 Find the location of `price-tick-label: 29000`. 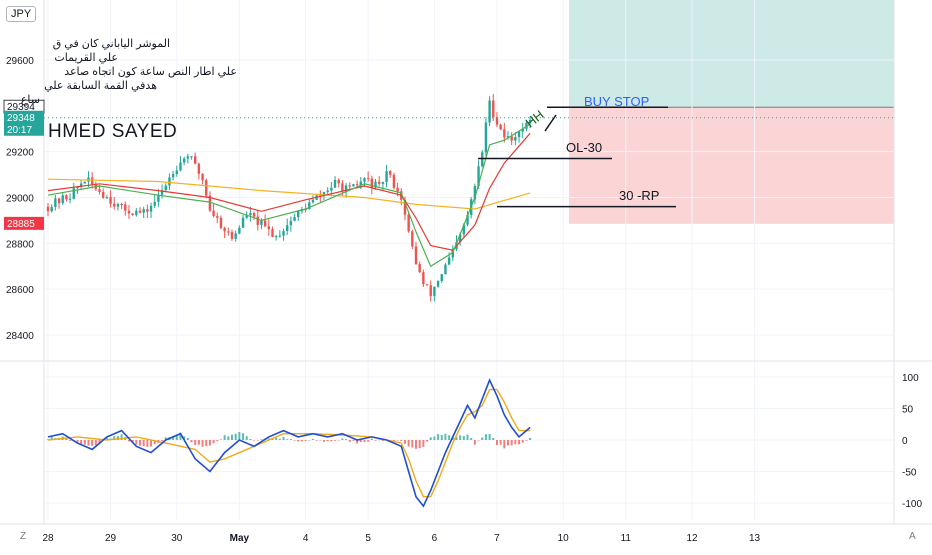

price-tick-label: 29000 is located at coordinates (20, 199).